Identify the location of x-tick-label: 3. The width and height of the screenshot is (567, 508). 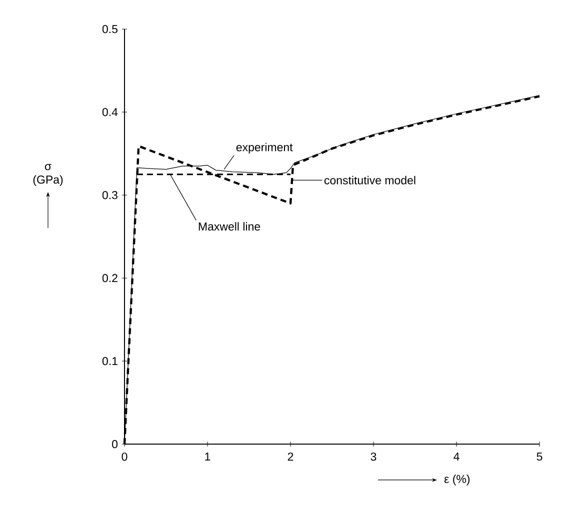
(373, 456).